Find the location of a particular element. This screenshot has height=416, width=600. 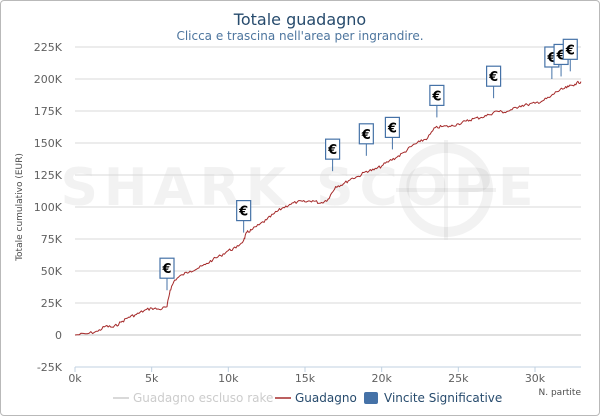

legend-label: Guadagno is located at coordinates (326, 398).